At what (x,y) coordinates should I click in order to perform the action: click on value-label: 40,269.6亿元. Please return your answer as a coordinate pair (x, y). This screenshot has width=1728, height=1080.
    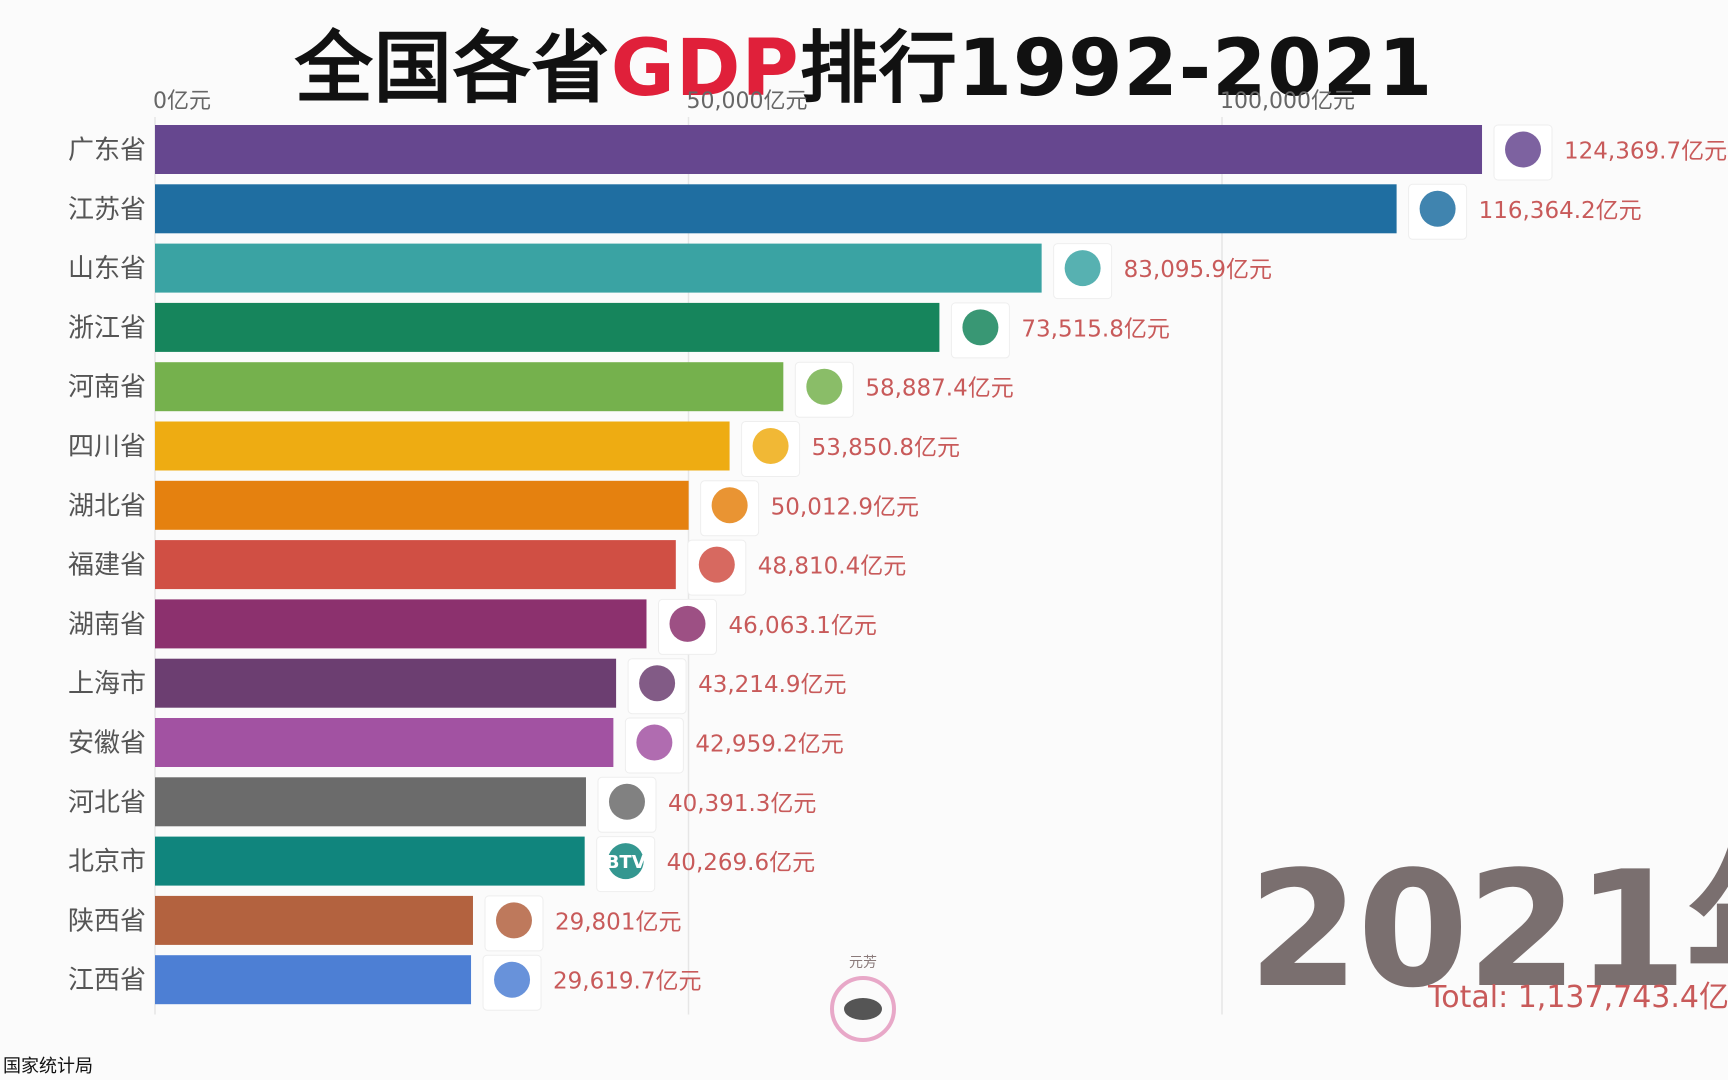
    Looking at the image, I should click on (741, 863).